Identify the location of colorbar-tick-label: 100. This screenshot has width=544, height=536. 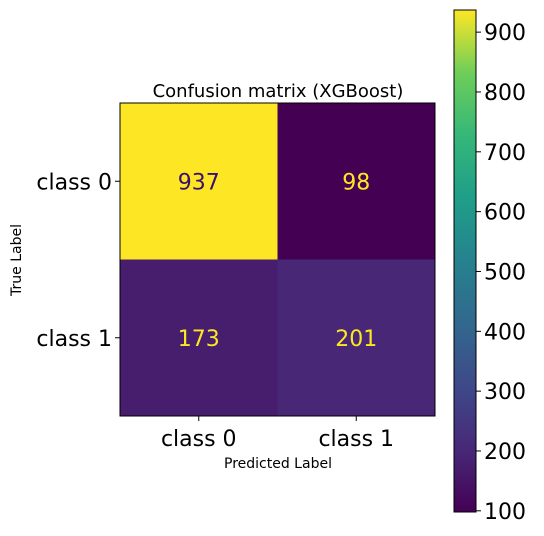
(505, 512).